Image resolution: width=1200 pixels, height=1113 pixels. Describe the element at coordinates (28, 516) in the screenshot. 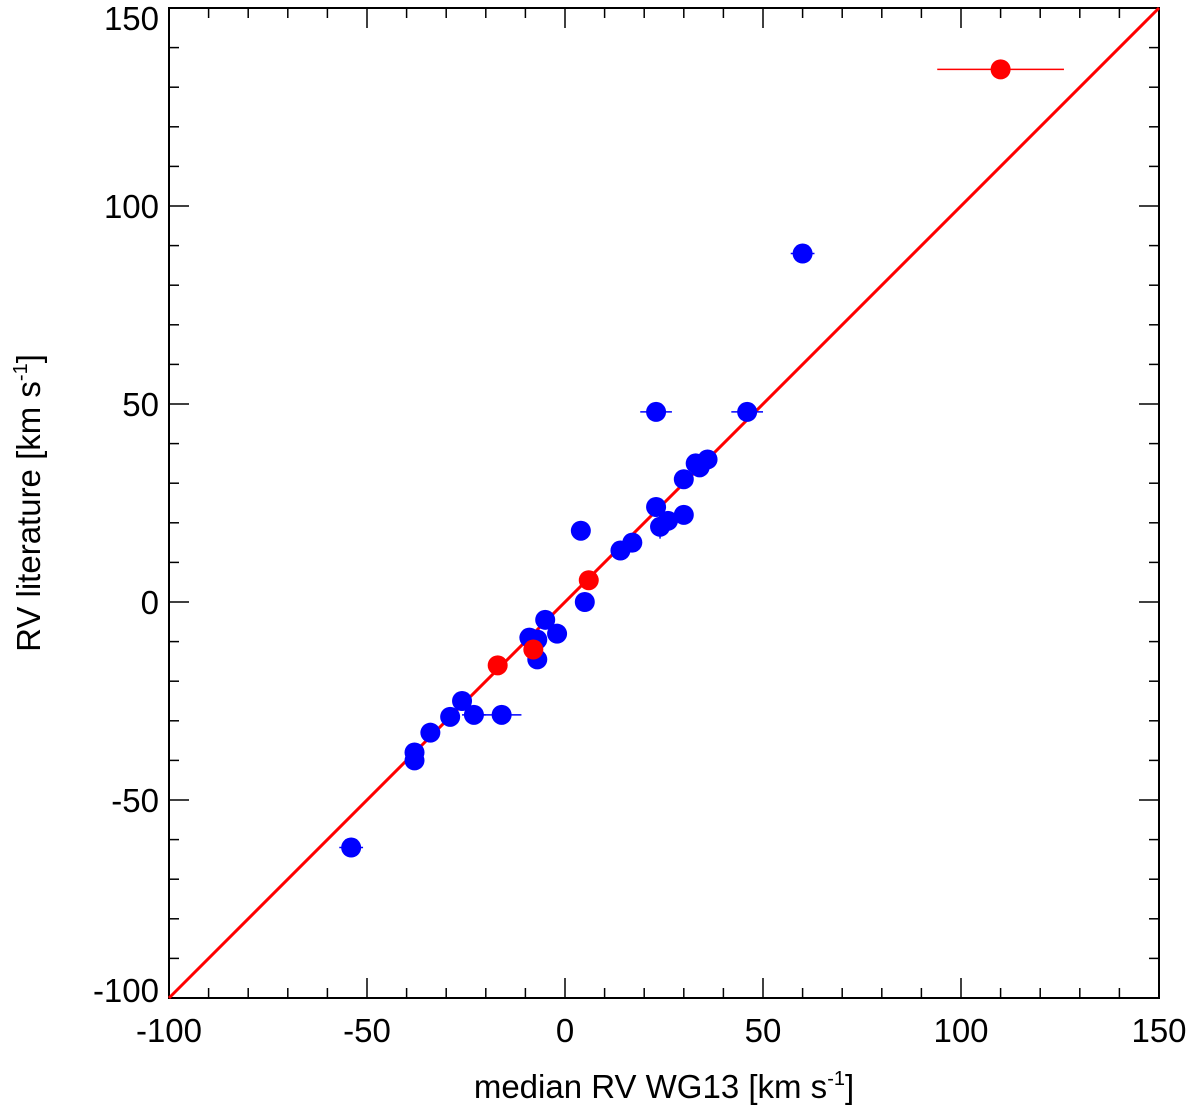

I see `y-axis-title-main: RV literature [km s` at that location.